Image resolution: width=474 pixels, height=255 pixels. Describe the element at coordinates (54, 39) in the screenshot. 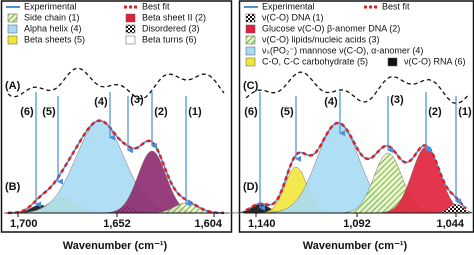

I see `legend-label: Beta sheets (5)` at that location.